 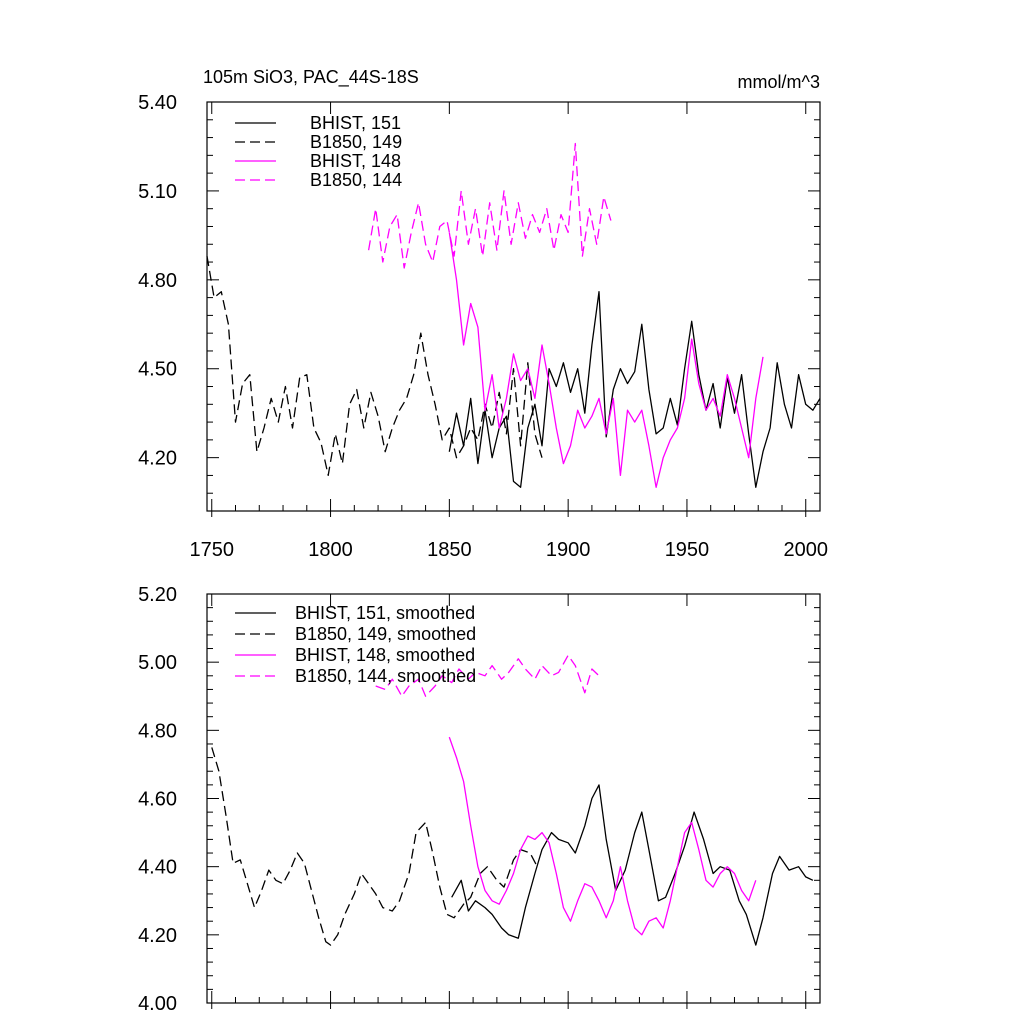 I want to click on legend-label: BHIST, 148, smoothed, so click(x=385, y=655).